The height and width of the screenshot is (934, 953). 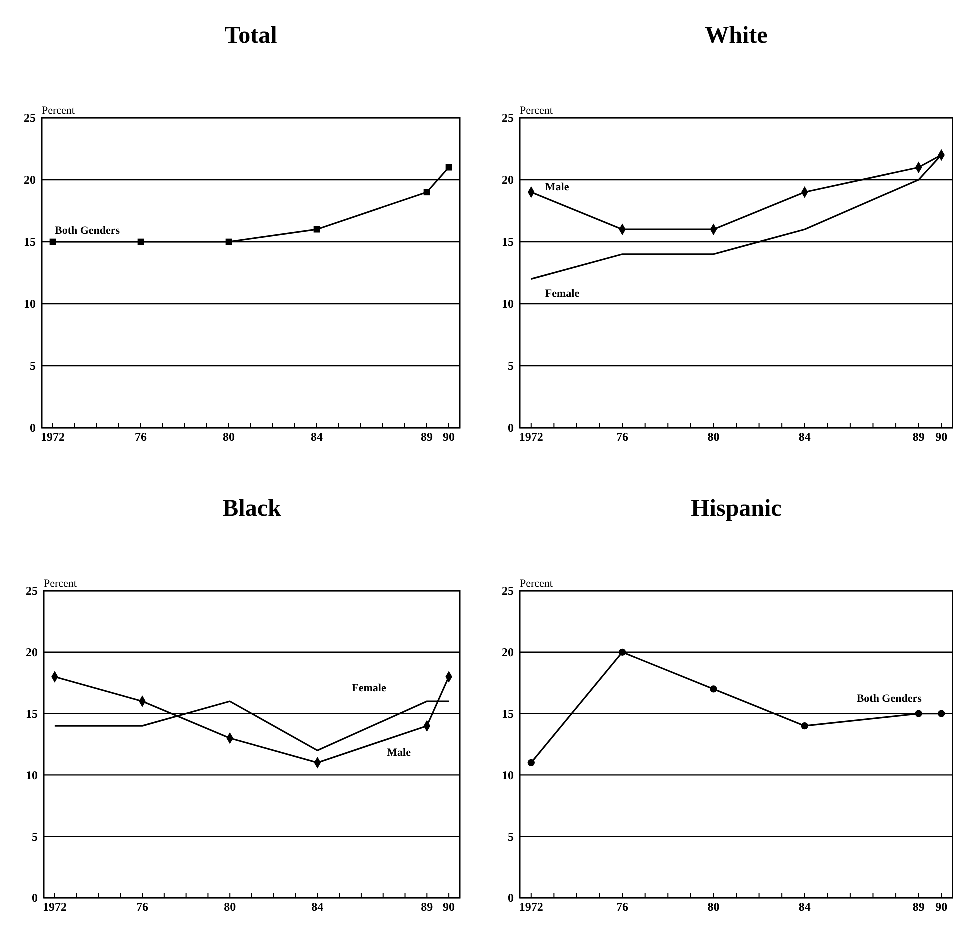 What do you see at coordinates (252, 509) in the screenshot?
I see `chart-title: Black` at bounding box center [252, 509].